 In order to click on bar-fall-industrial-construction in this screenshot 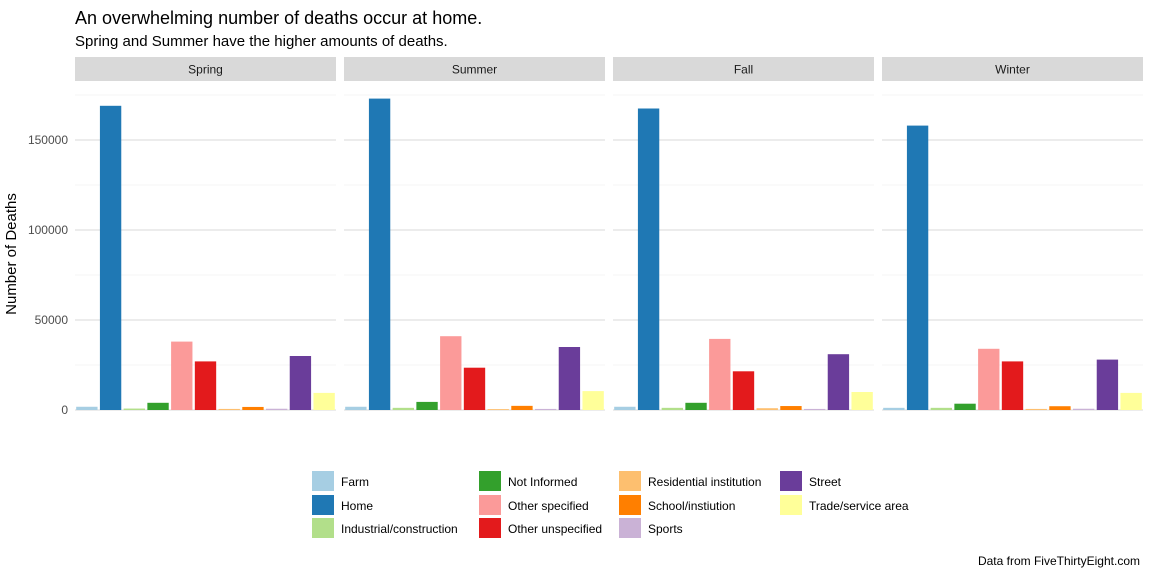, I will do `click(672, 408)`.